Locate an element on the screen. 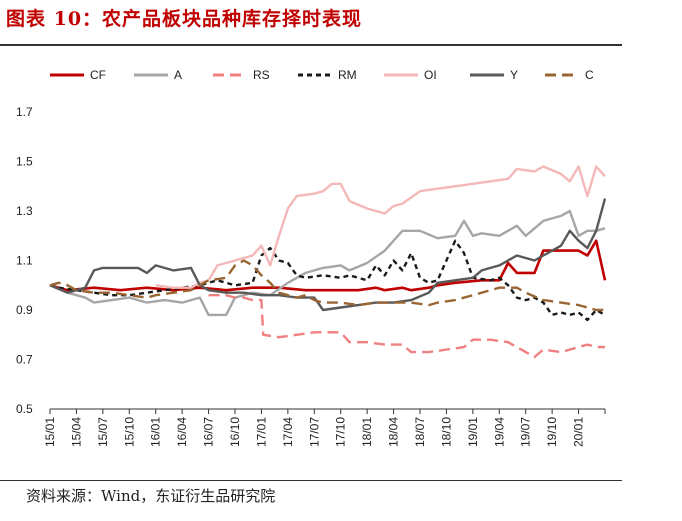 This screenshot has width=682, height=521. y-tick-label: 0.7 is located at coordinates (24, 360).